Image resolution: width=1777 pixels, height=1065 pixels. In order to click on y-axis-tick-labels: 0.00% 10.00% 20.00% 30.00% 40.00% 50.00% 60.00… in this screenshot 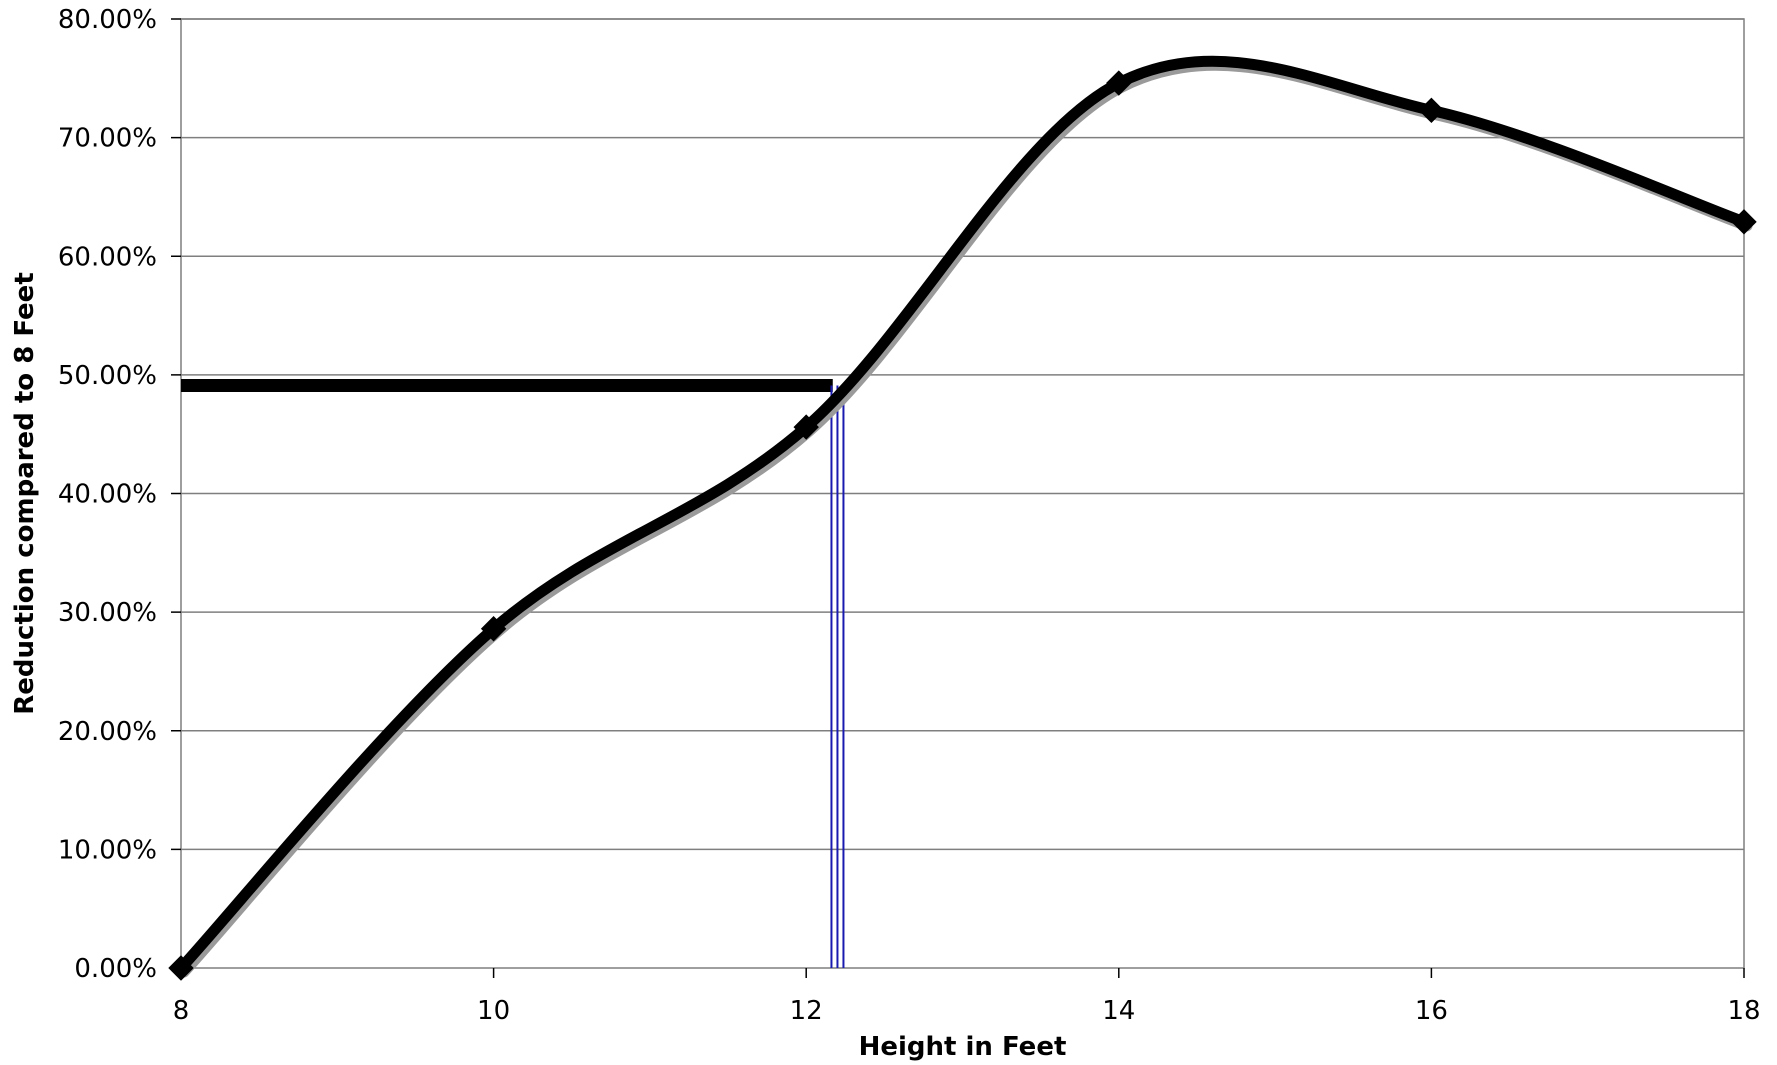, I will do `click(119, 494)`.